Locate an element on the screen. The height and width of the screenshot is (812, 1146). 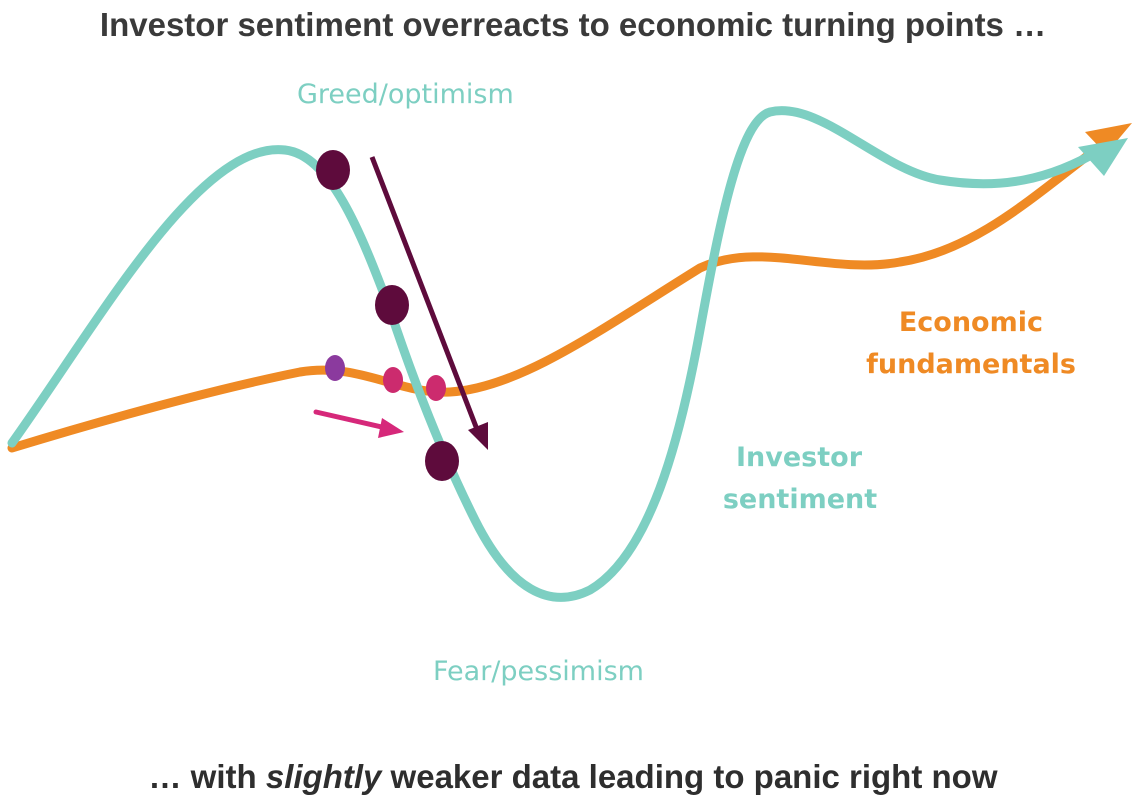
pink-arrow-shaft is located at coordinates (351, 420).